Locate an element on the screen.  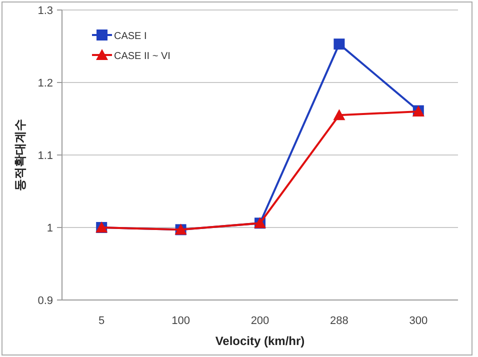
y-axis-title: 동적확대계수 is located at coordinates (20, 155).